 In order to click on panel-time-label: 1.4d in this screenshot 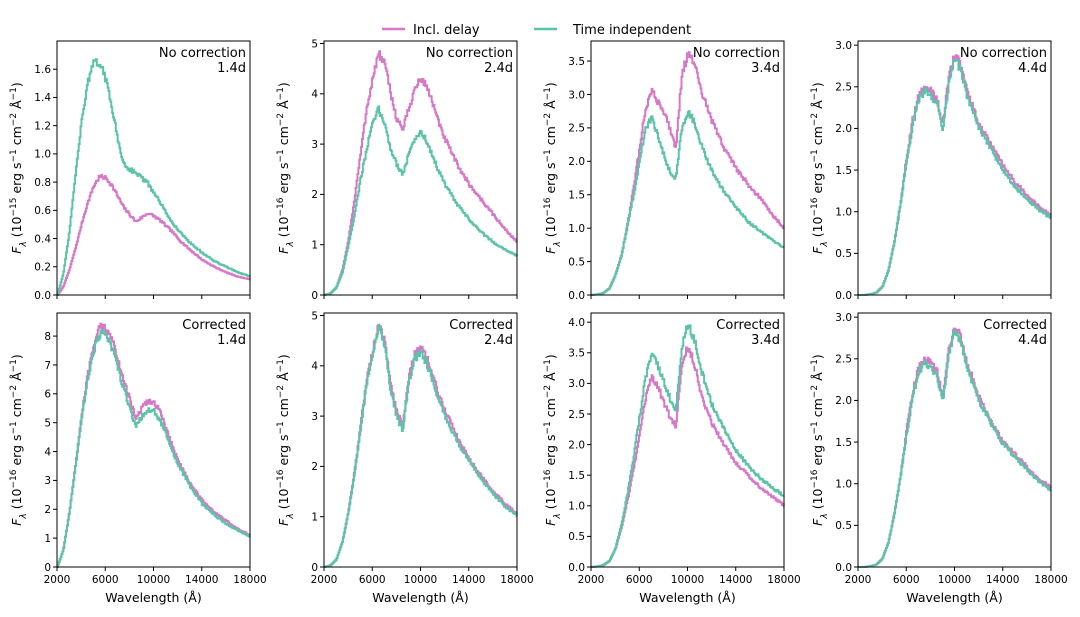, I will do `click(231, 340)`.